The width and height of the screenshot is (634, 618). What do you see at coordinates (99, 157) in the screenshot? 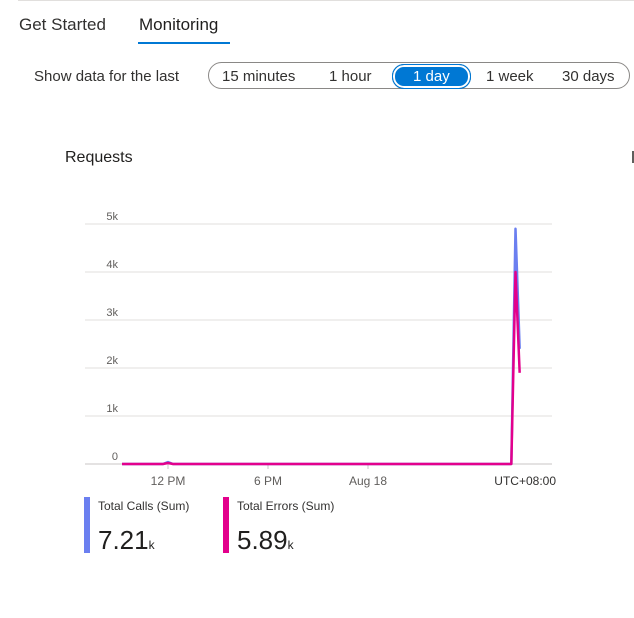
I see `chart-title: Requests` at bounding box center [99, 157].